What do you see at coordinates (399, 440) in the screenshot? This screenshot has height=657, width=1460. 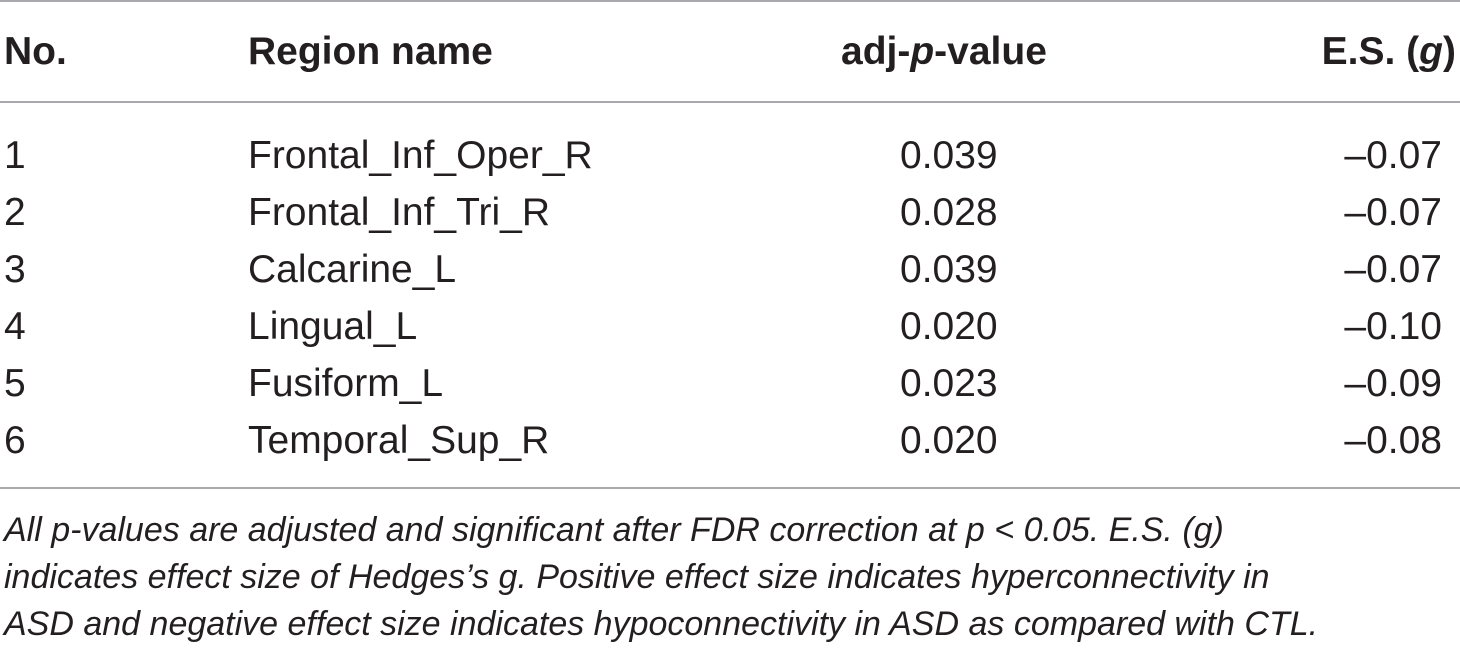 I see `row-region: Temporal_Sup_R` at bounding box center [399, 440].